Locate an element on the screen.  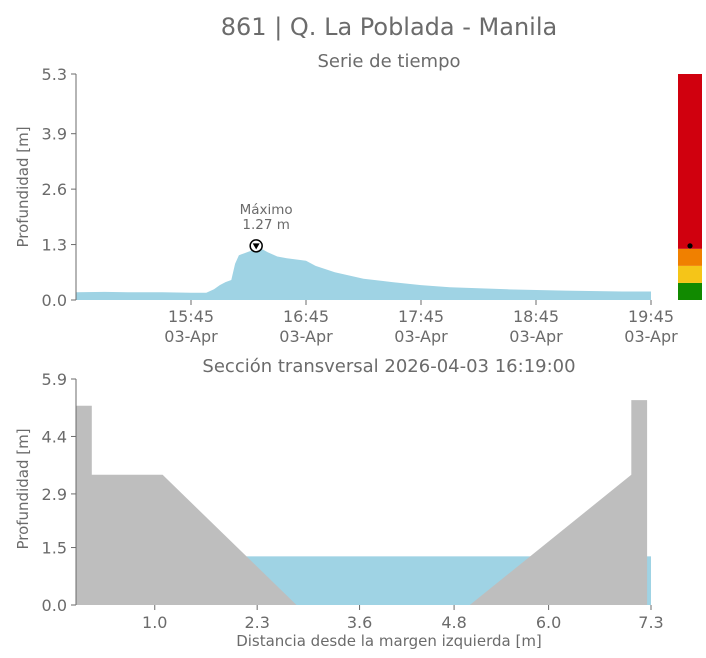
timeseries-ytick-label: 0.0 is located at coordinates (54, 300).